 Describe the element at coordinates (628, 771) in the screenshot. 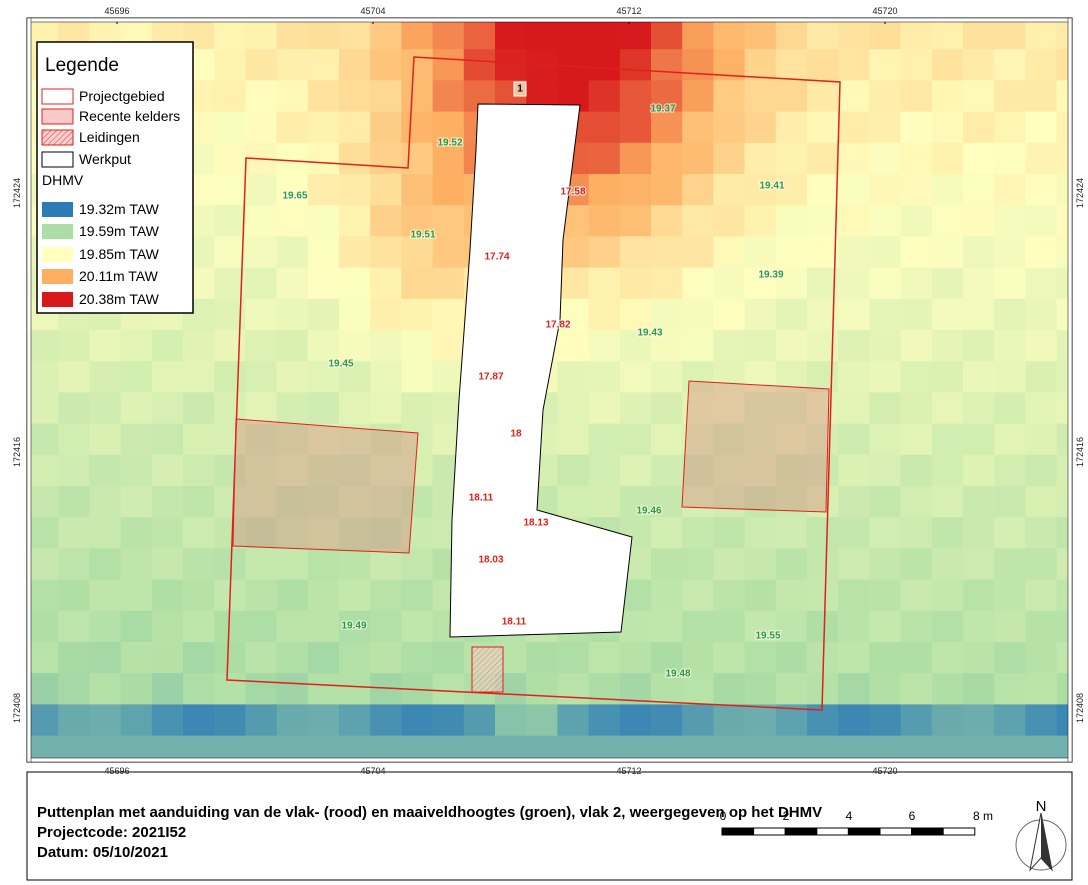

I see `coord-label-bottom: 45712` at that location.